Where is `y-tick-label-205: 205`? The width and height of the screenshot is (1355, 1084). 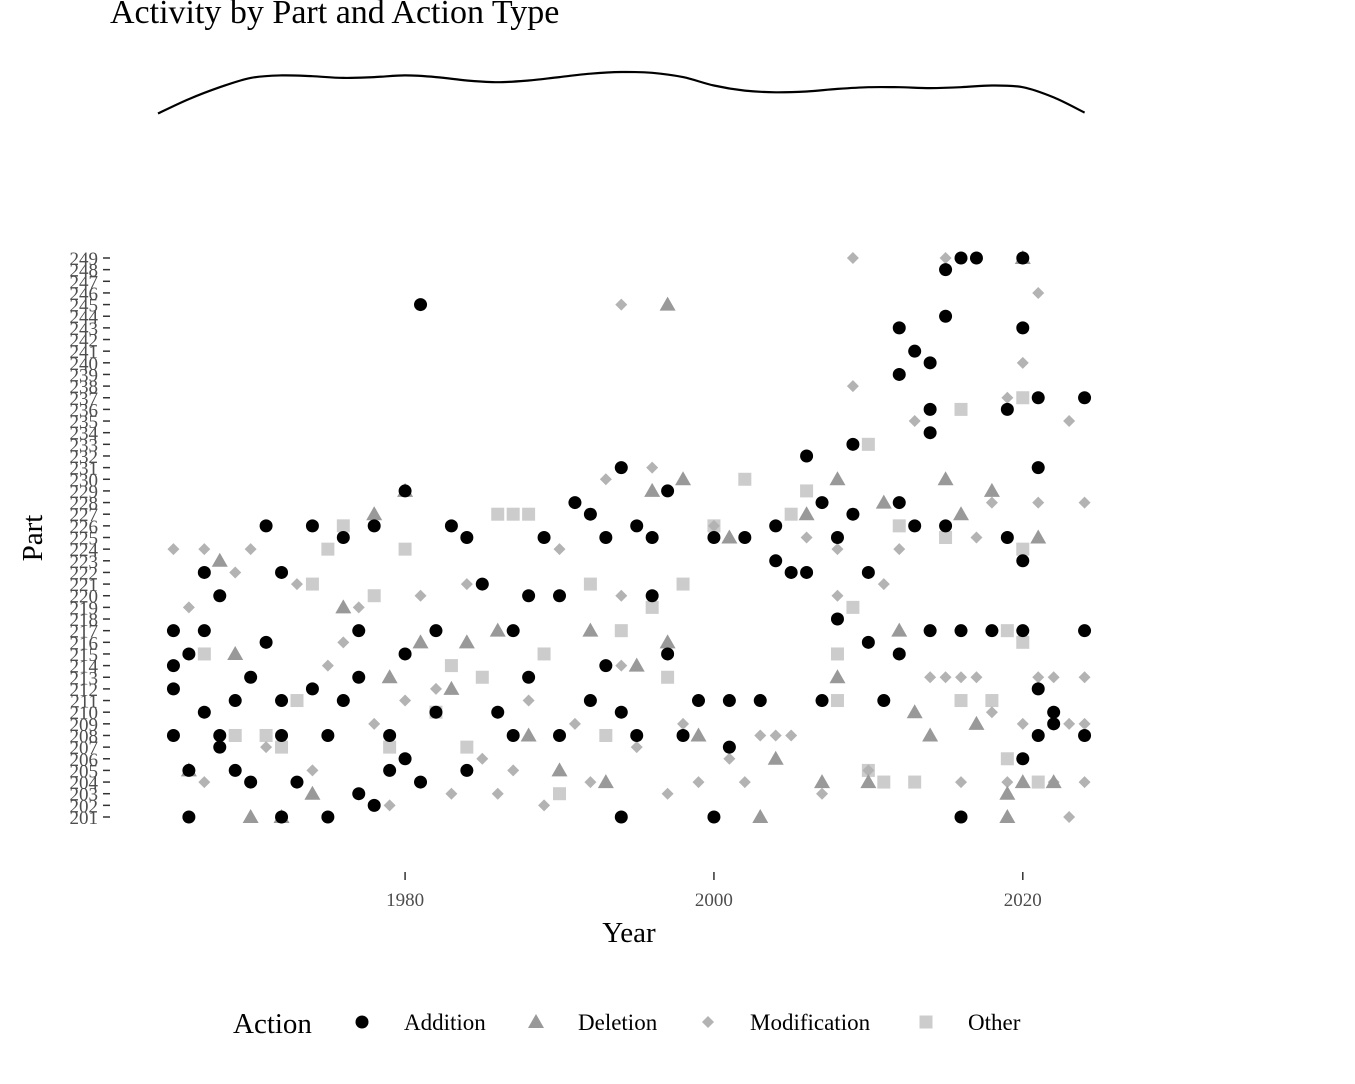
y-tick-label-205: 205 is located at coordinates (84, 771).